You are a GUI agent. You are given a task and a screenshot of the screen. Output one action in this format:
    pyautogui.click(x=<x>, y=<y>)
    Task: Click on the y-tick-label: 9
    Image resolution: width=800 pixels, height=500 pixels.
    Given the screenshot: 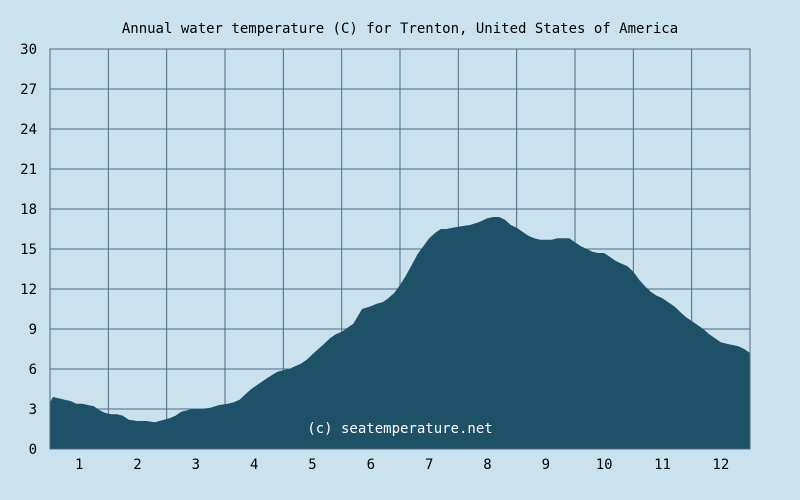 What is the action you would take?
    pyautogui.click(x=33, y=330)
    